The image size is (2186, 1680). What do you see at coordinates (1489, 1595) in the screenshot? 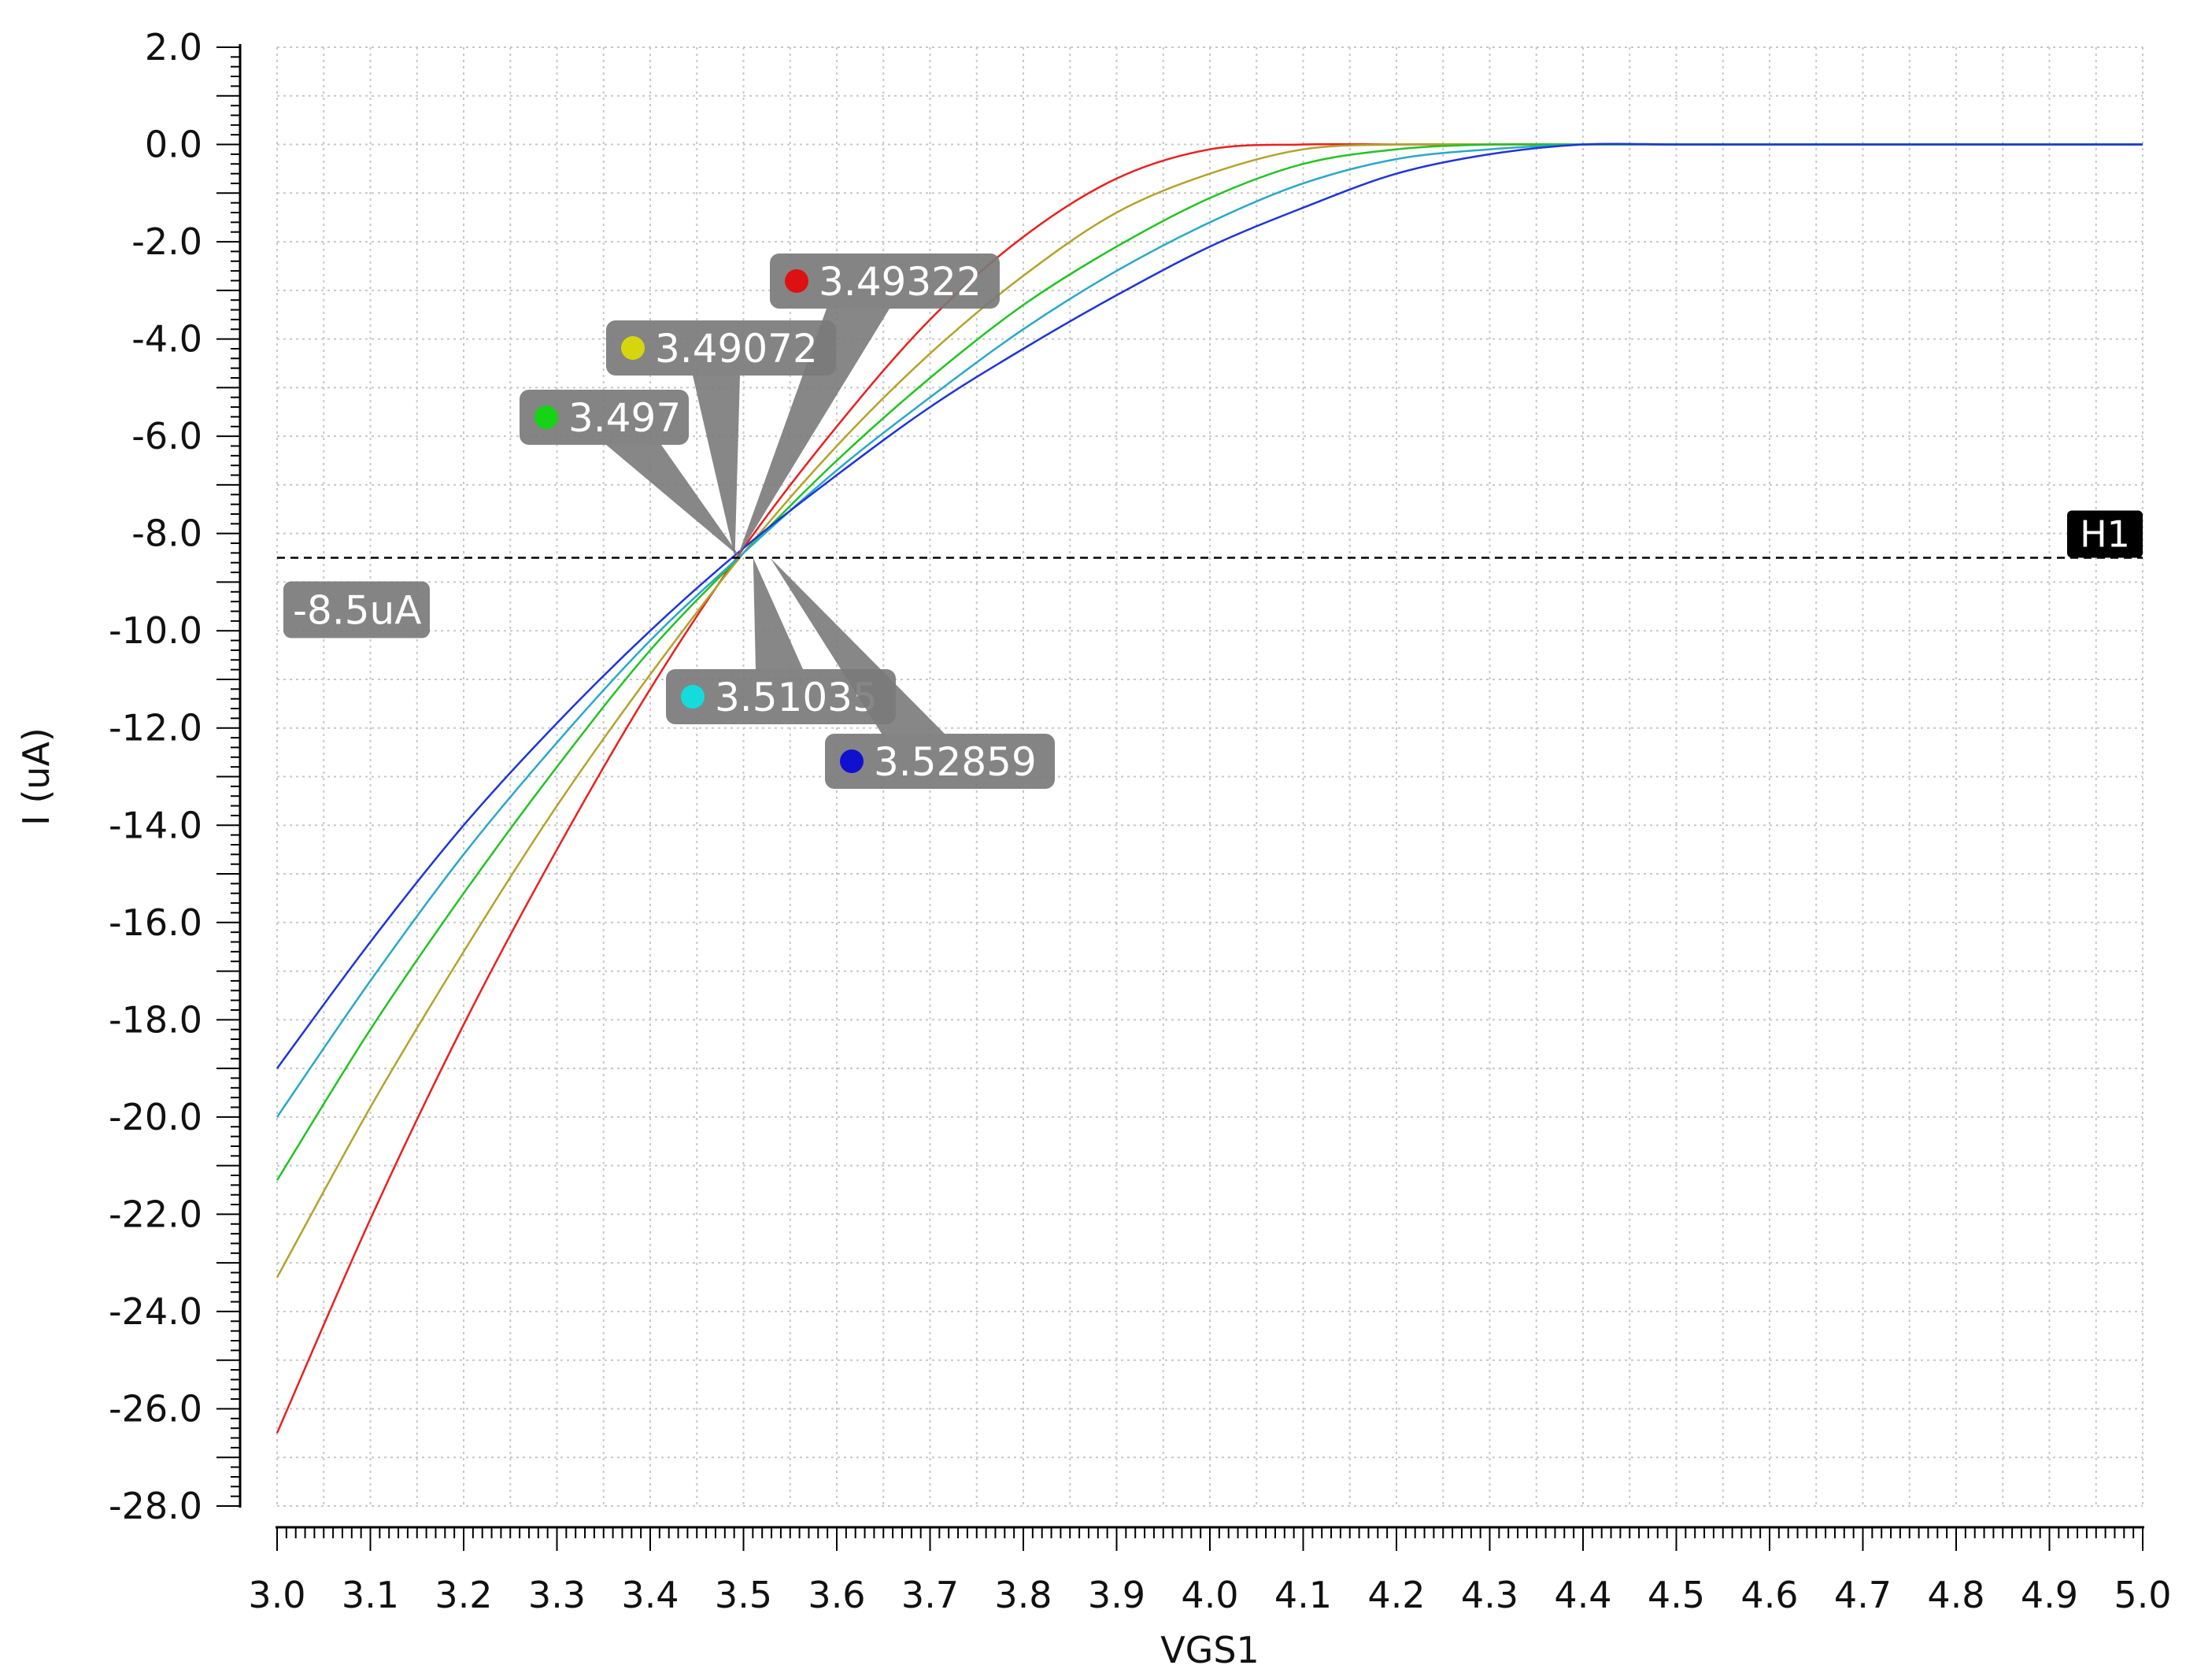
I see `x-tick-label: 4.3` at bounding box center [1489, 1595].